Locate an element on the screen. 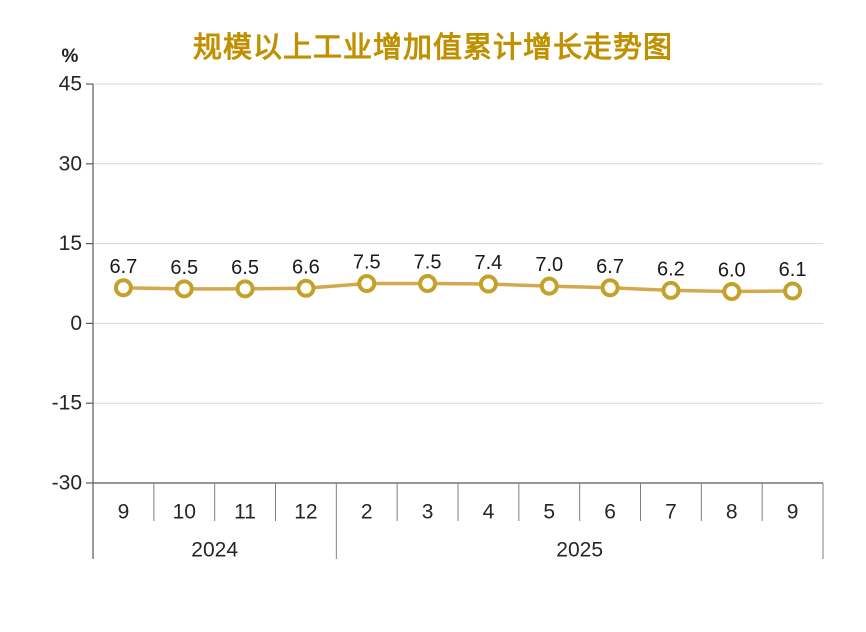 The image size is (866, 632). x-axis-month-label: 10 is located at coordinates (184, 512).